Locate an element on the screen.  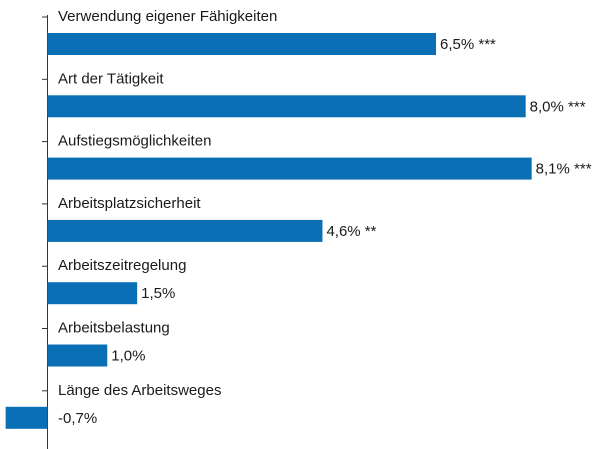
value-label: 1,5% is located at coordinates (158, 293).